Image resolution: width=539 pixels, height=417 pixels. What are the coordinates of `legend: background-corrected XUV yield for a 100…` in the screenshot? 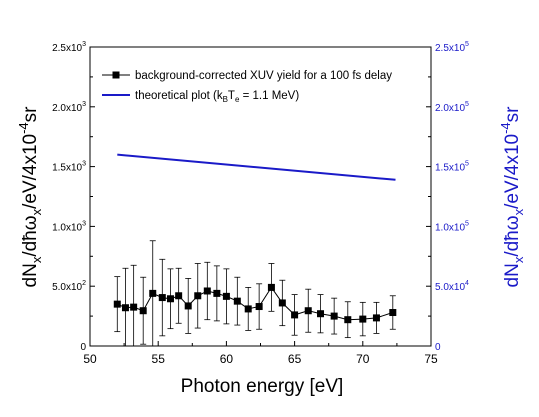 It's located at (247, 87).